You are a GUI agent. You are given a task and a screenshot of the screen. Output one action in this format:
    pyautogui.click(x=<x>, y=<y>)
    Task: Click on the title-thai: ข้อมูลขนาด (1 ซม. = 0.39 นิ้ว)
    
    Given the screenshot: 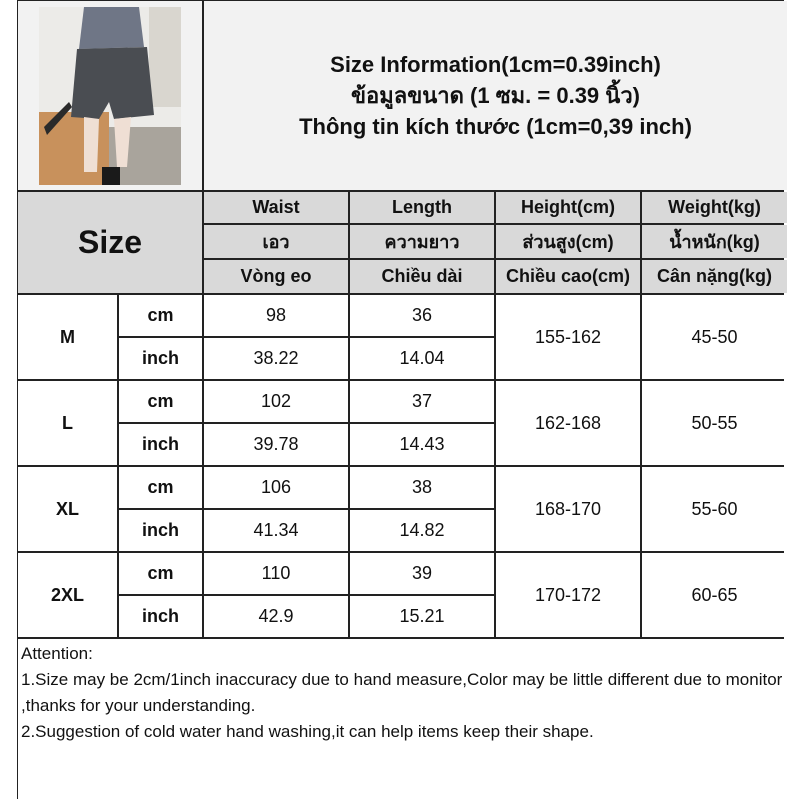 What is the action you would take?
    pyautogui.click(x=495, y=95)
    